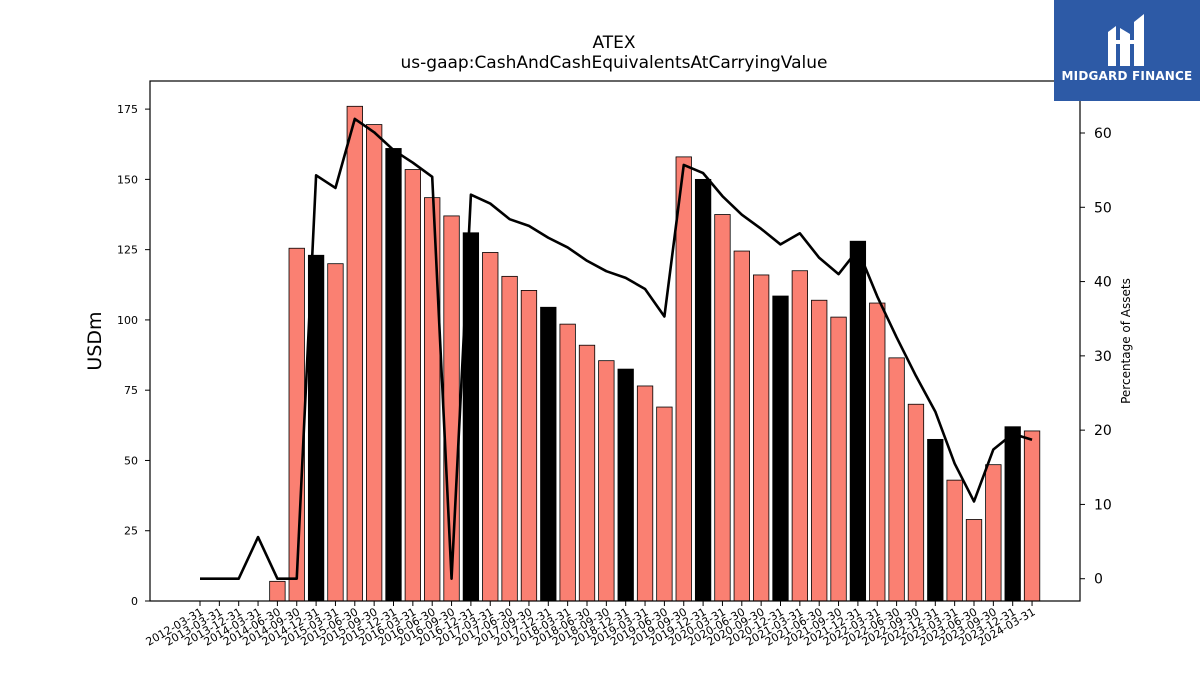 The width and height of the screenshot is (1200, 675). What do you see at coordinates (134, 601) in the screenshot?
I see `y-tick-label: 0` at bounding box center [134, 601].